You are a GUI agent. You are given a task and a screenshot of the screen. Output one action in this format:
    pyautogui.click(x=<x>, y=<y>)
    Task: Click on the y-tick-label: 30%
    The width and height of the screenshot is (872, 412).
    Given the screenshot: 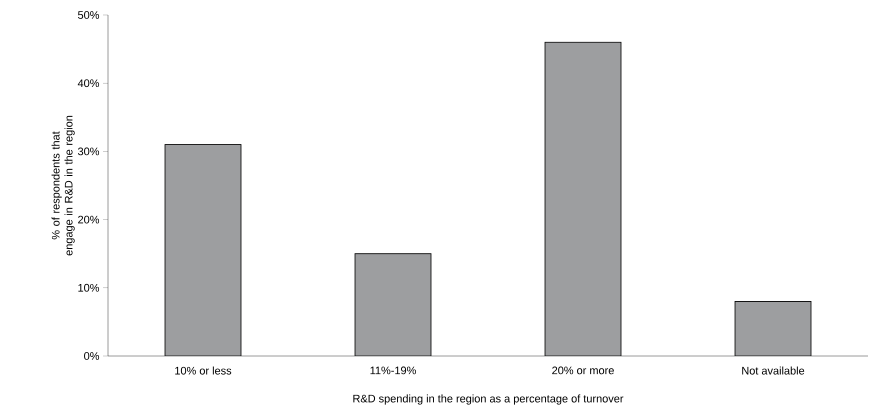 What is the action you would take?
    pyautogui.click(x=89, y=152)
    